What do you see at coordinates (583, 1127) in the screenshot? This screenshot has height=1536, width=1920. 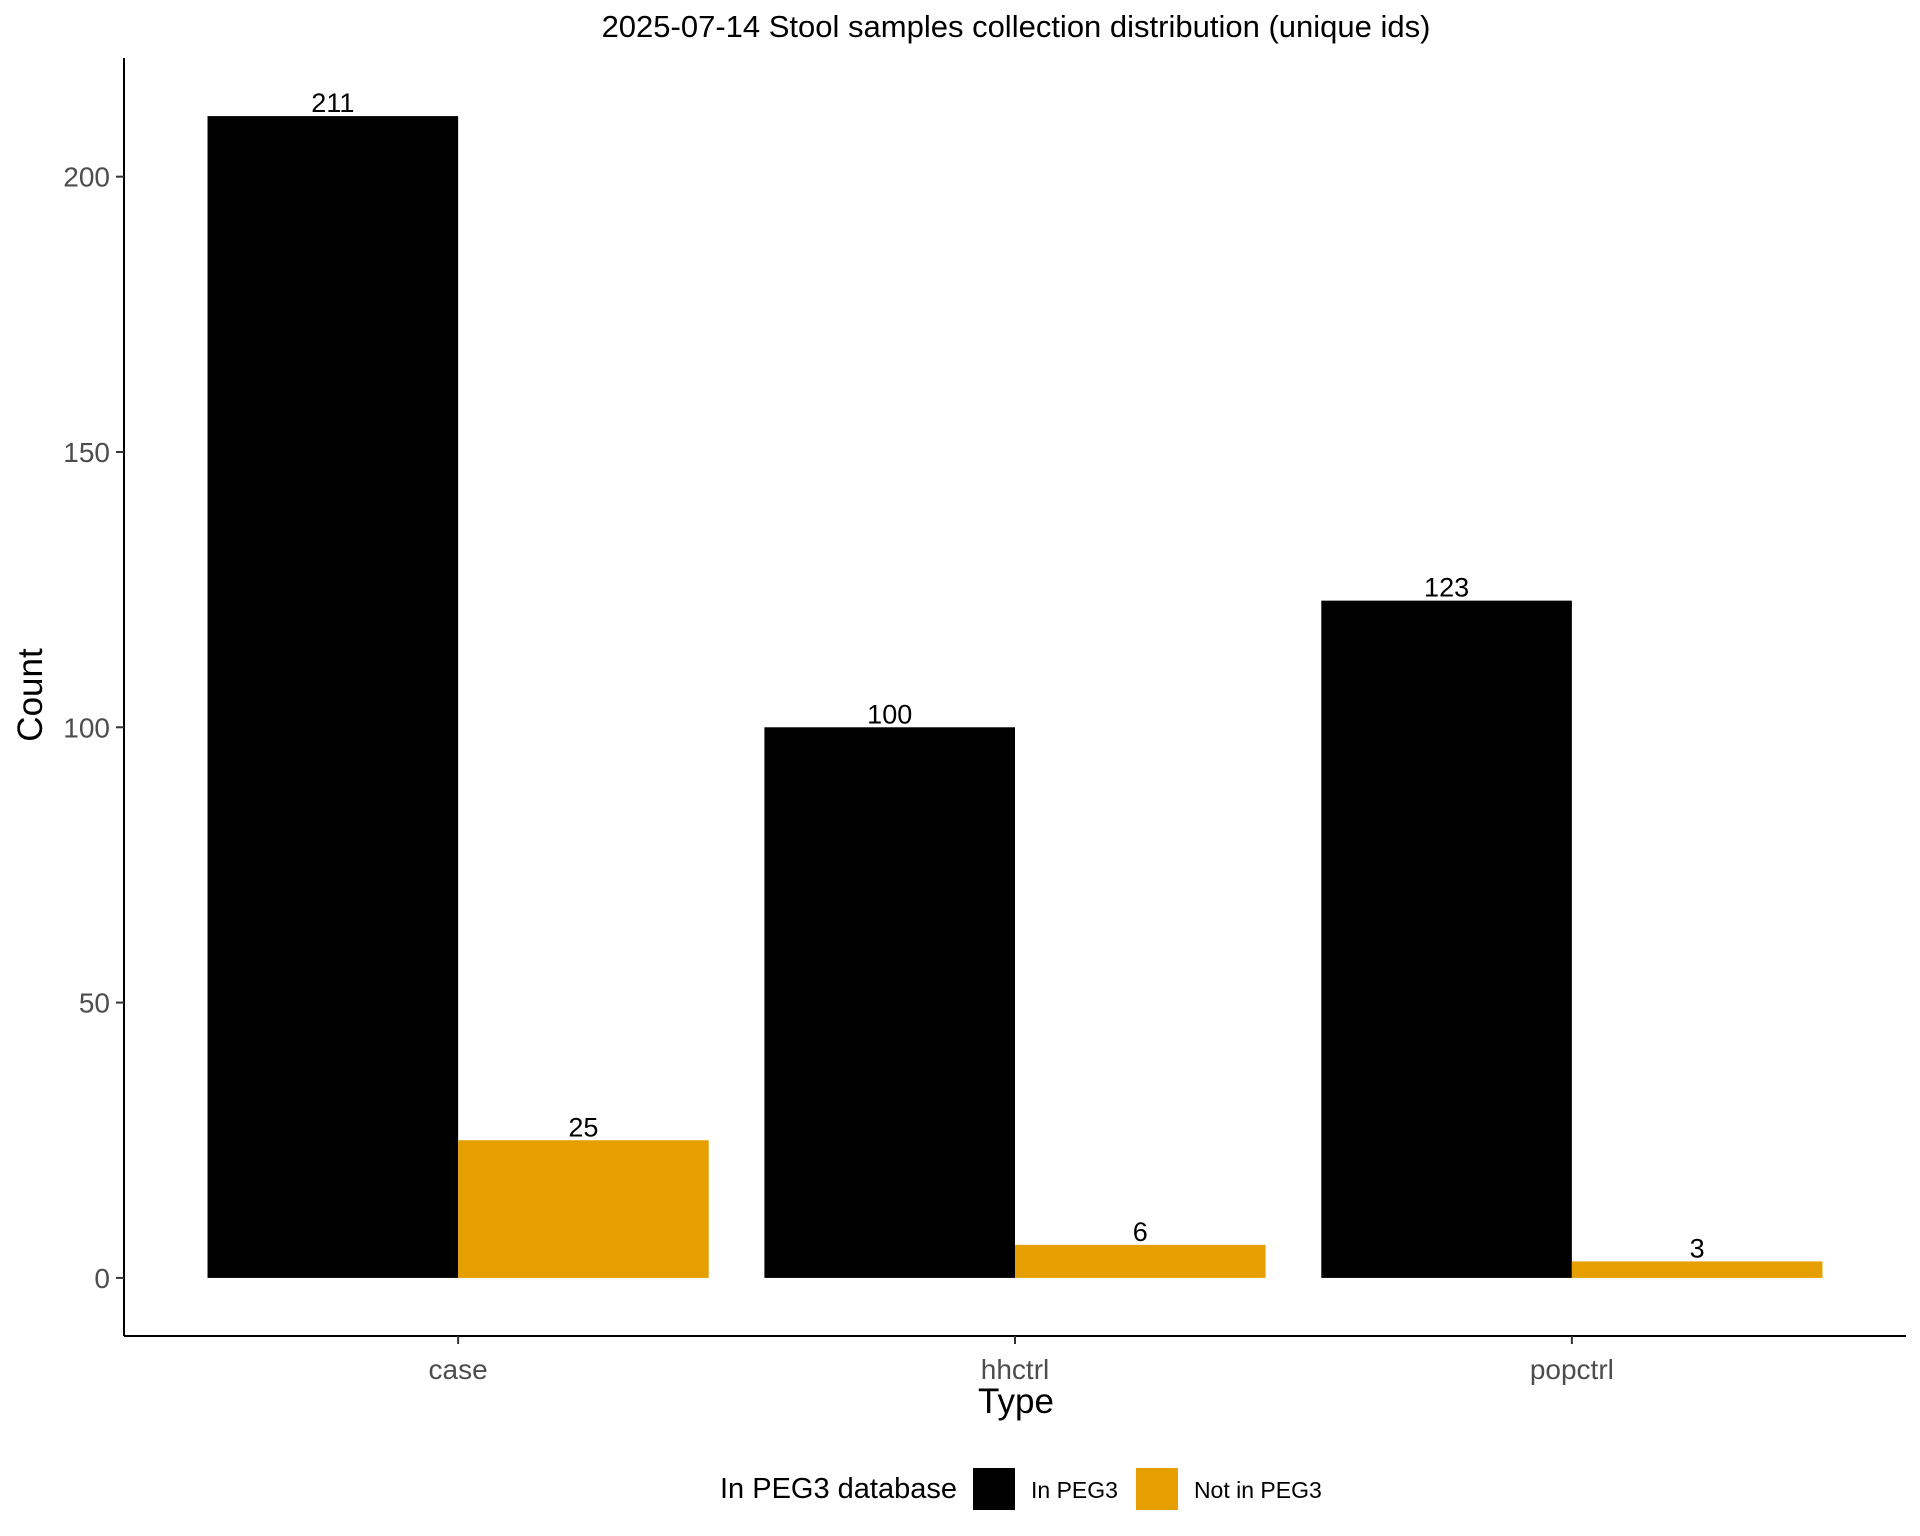 I see `bar-value-label: 25` at bounding box center [583, 1127].